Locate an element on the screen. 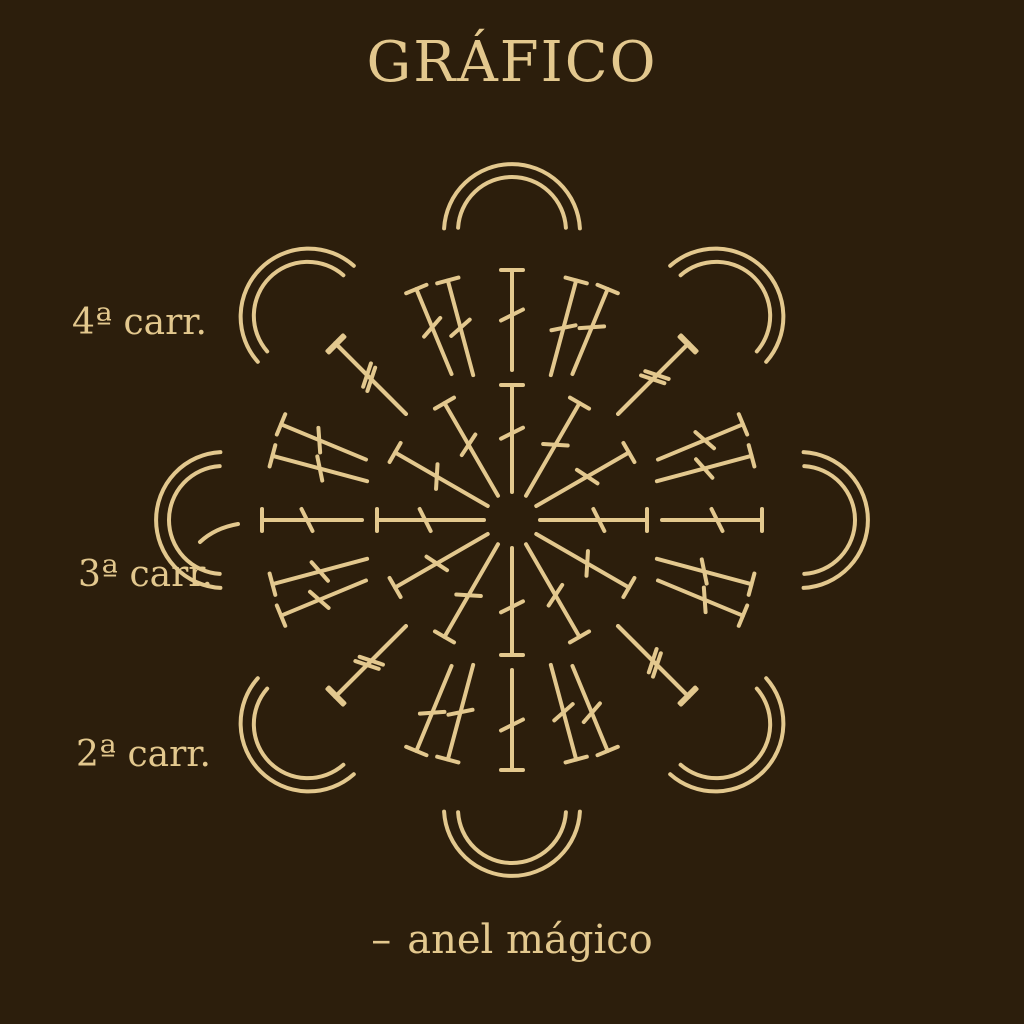  row-3-pointer is located at coordinates (219, 533).